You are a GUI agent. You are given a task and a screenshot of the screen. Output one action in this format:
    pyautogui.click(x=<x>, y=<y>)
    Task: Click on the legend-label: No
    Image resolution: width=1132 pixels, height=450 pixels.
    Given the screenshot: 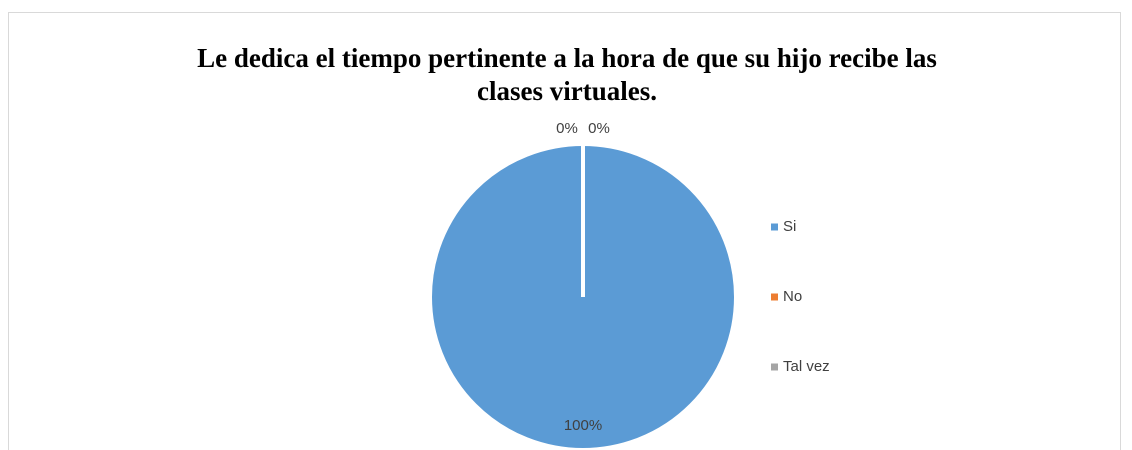 What is the action you would take?
    pyautogui.click(x=792, y=296)
    